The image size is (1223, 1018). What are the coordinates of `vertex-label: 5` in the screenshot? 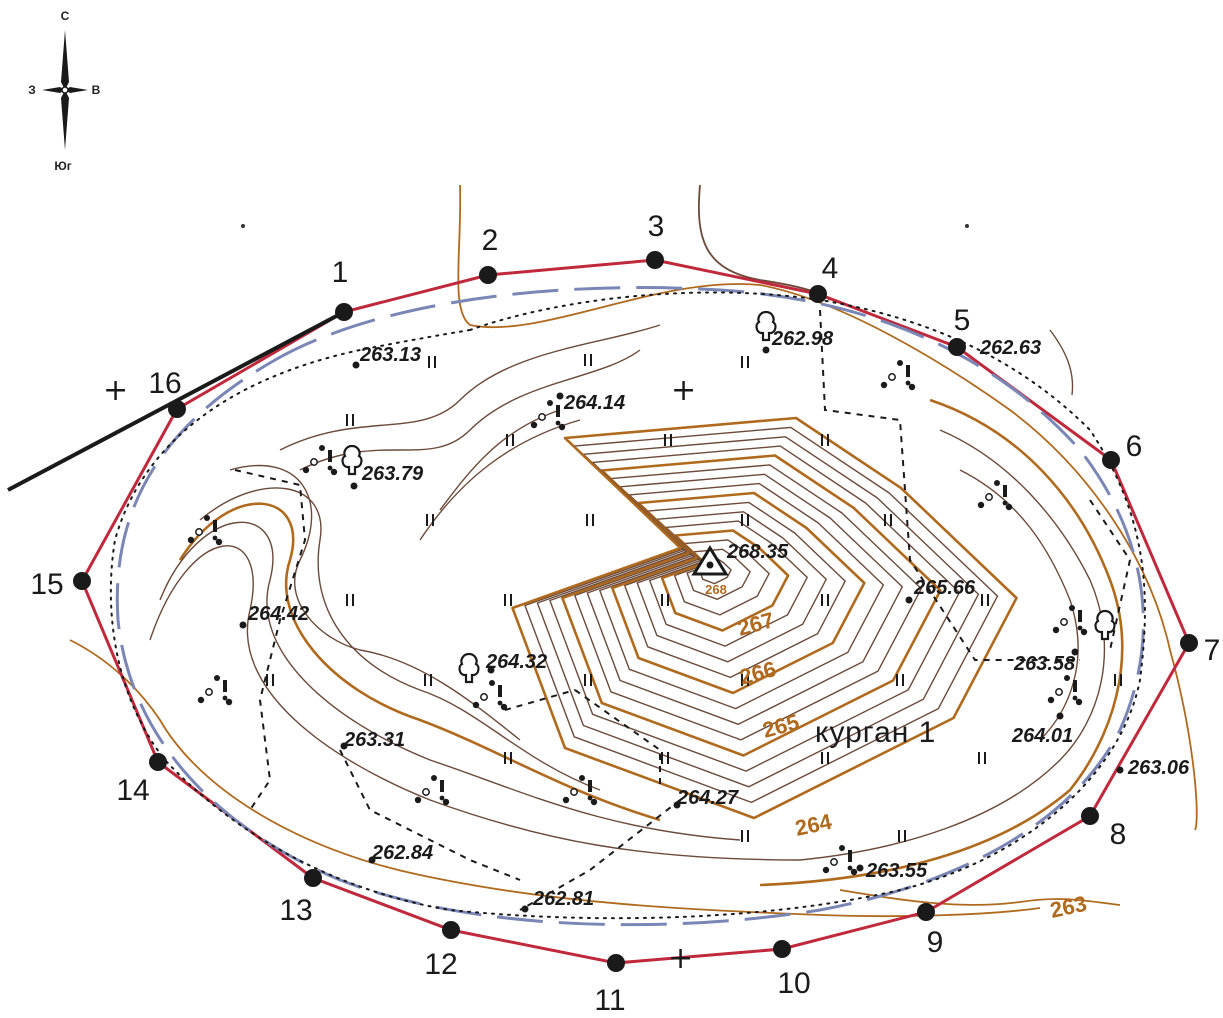 It's located at (962, 320).